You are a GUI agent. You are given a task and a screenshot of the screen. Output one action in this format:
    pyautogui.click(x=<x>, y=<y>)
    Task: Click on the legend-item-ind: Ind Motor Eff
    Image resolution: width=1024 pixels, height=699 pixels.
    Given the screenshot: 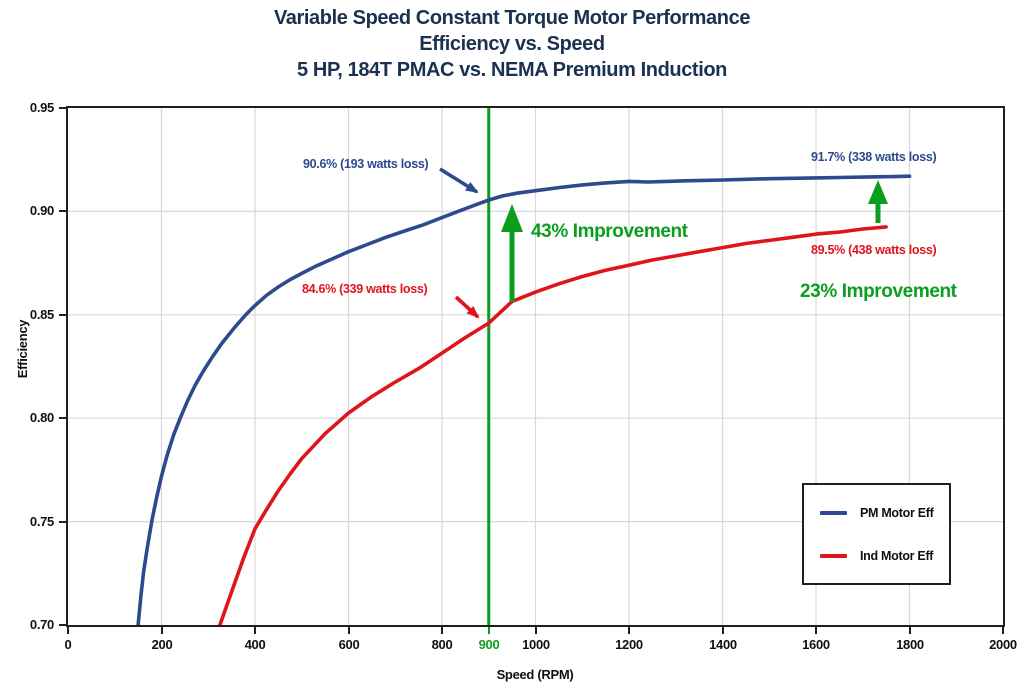 What is the action you would take?
    pyautogui.click(x=876, y=556)
    